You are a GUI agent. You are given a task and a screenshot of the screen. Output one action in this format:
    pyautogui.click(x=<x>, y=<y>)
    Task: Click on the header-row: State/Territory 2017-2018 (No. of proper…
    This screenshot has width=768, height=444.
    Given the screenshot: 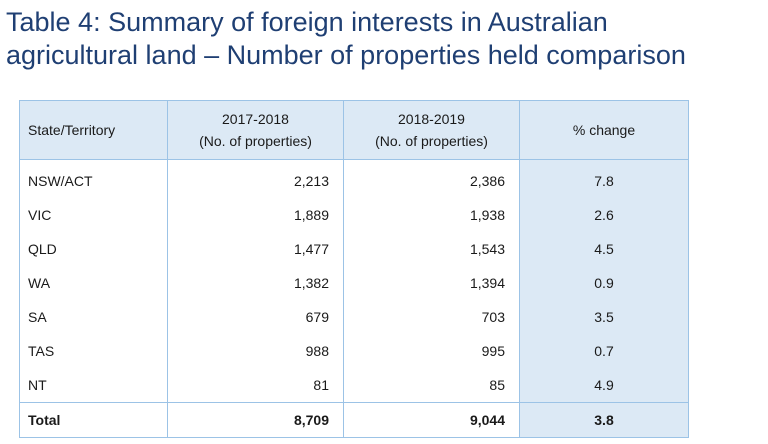 What is the action you would take?
    pyautogui.click(x=354, y=130)
    